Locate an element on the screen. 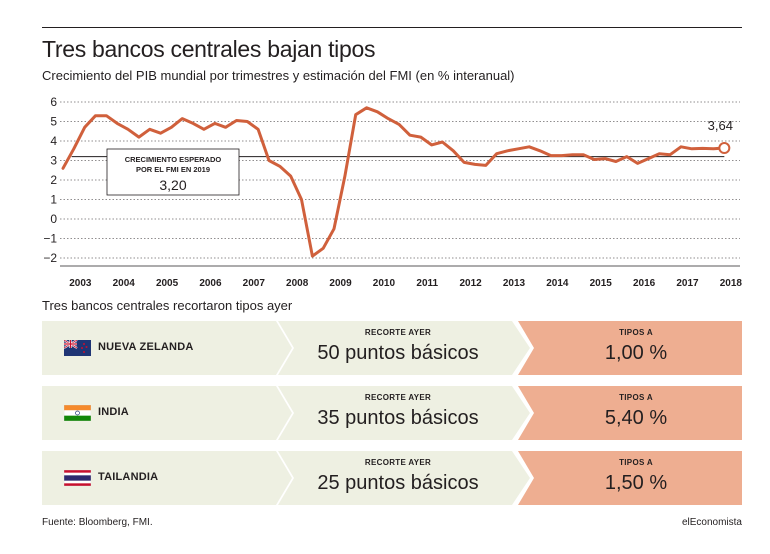  end-point-marker is located at coordinates (724, 148).